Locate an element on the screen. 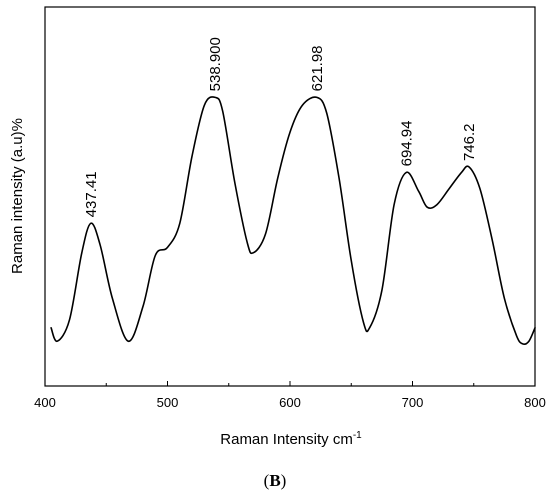 The width and height of the screenshot is (550, 497). peak-label-1: 538.900 is located at coordinates (215, 64).